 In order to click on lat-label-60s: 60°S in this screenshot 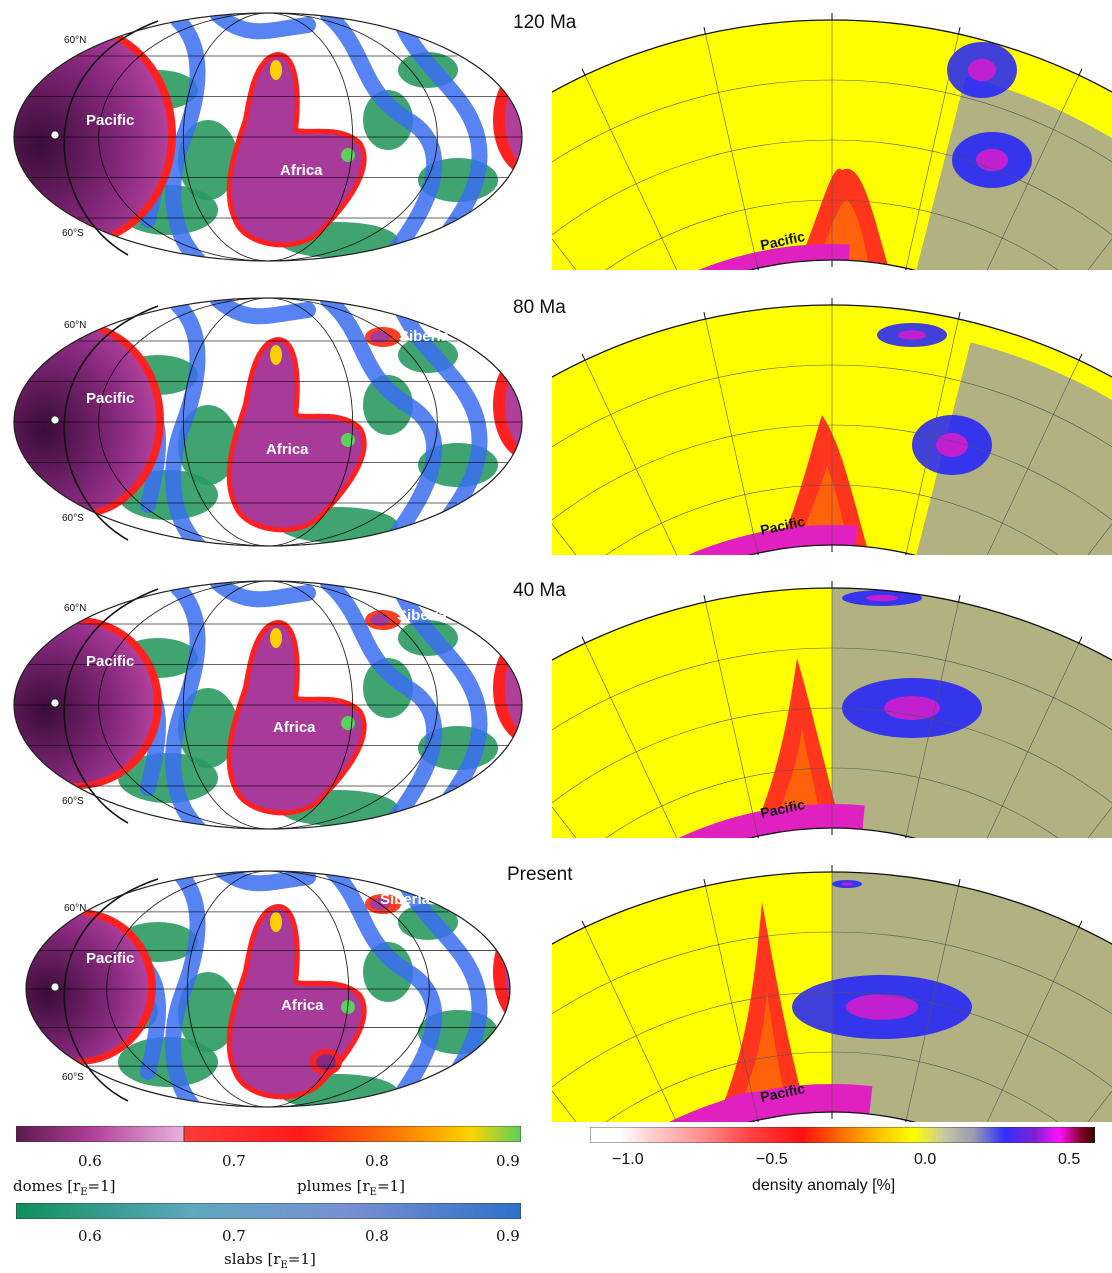, I will do `click(73, 233)`.